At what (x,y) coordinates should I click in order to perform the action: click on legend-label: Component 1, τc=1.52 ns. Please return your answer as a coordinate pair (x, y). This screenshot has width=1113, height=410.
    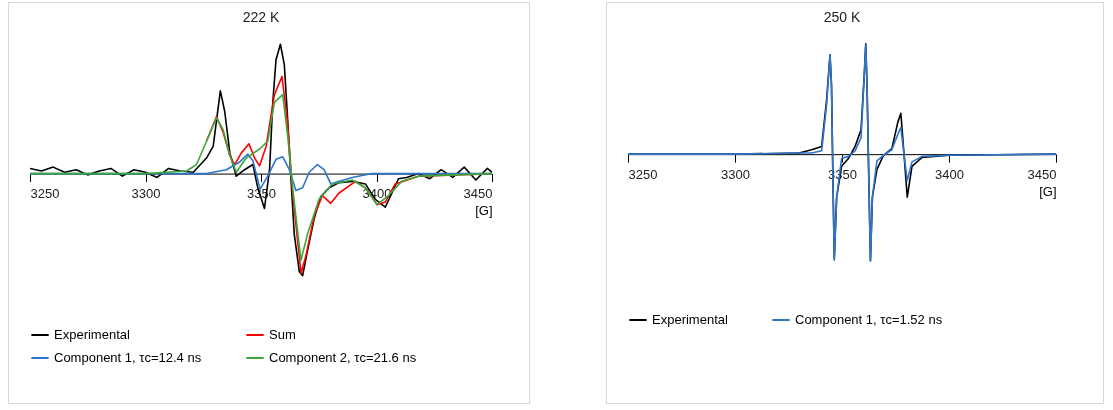
    Looking at the image, I should click on (869, 319).